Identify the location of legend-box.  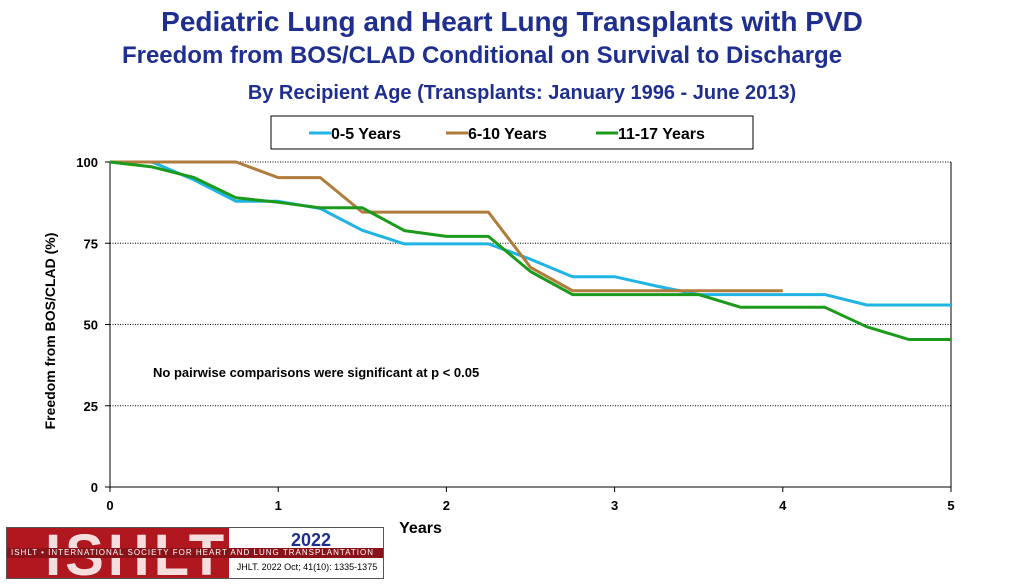
(512, 132).